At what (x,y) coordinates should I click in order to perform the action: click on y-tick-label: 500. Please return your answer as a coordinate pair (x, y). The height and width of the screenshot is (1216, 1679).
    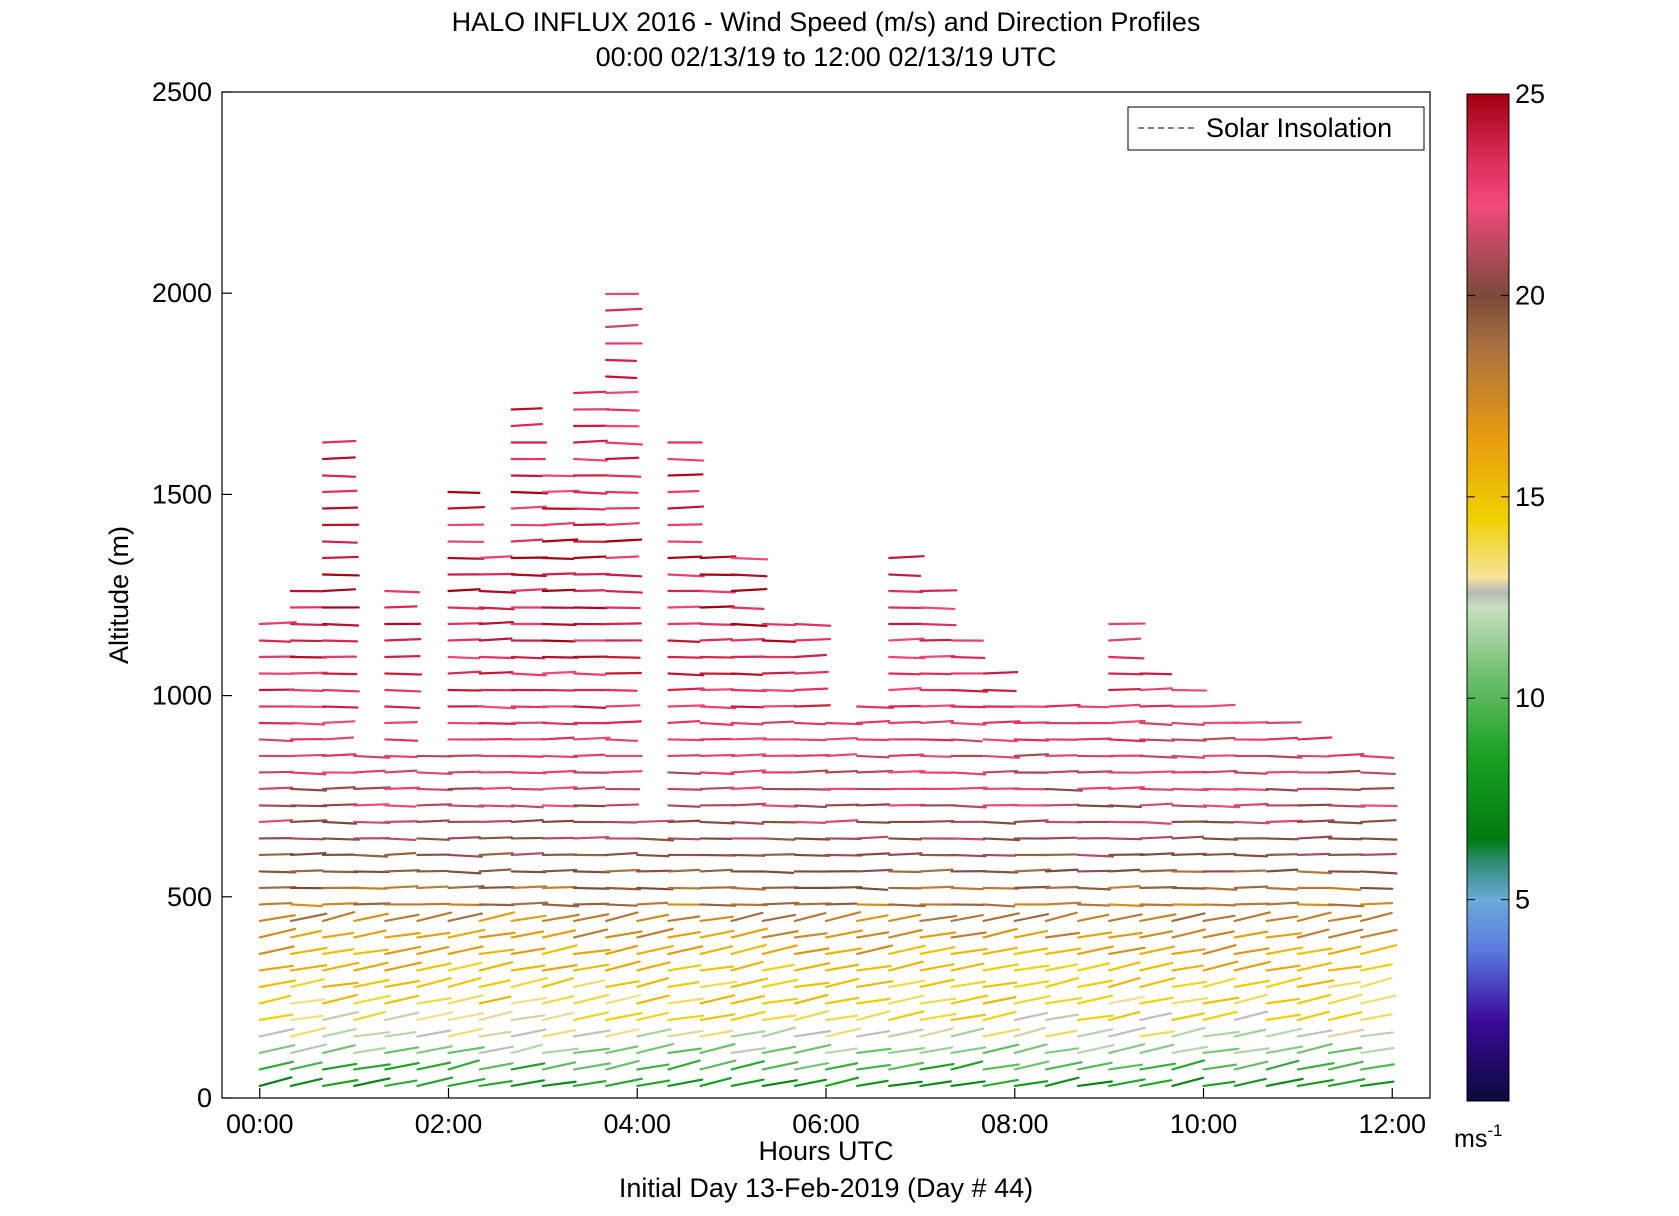
    Looking at the image, I should click on (189, 897).